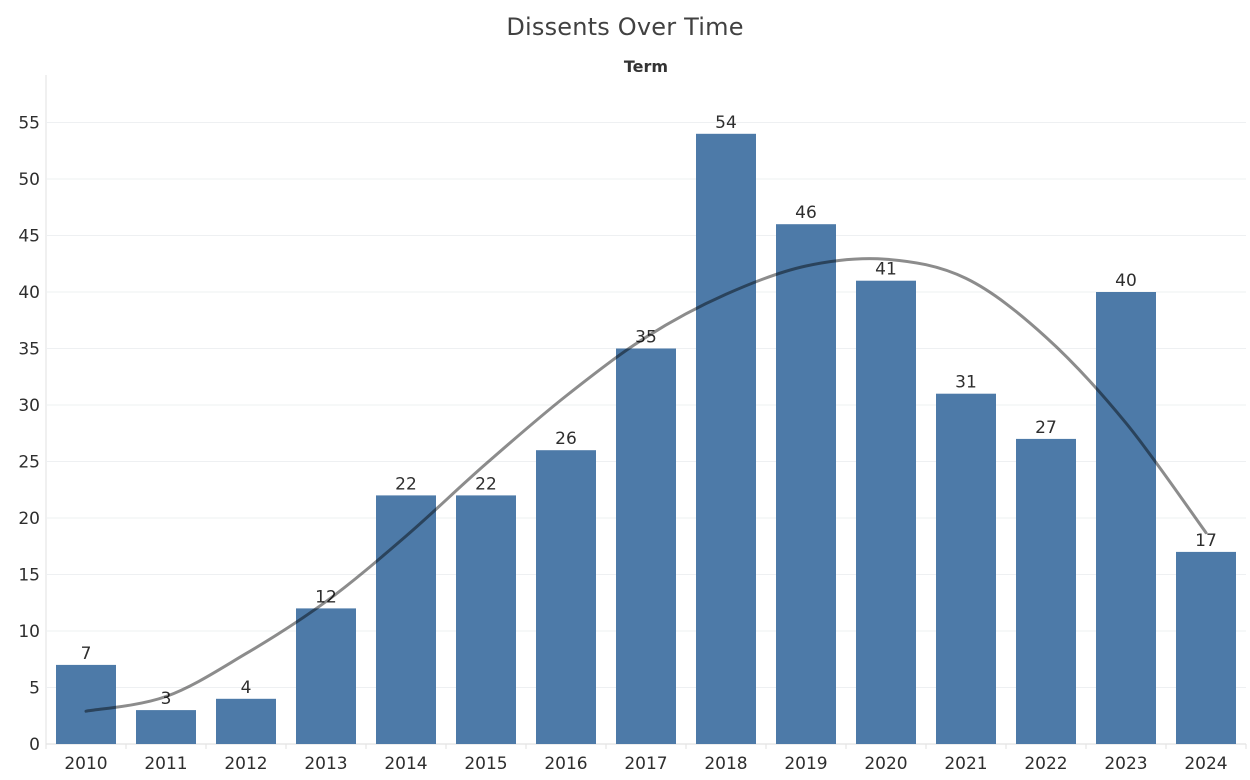  Describe the element at coordinates (1125, 764) in the screenshot. I see `x-tick-label-2023: 2023` at that location.